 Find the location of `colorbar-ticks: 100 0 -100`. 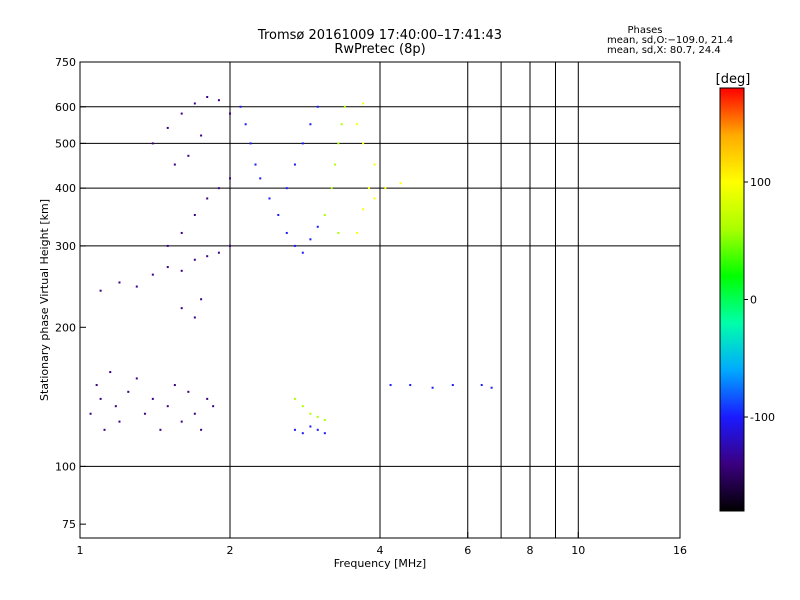

colorbar-ticks: 100 0 -100 is located at coordinates (747, 299).